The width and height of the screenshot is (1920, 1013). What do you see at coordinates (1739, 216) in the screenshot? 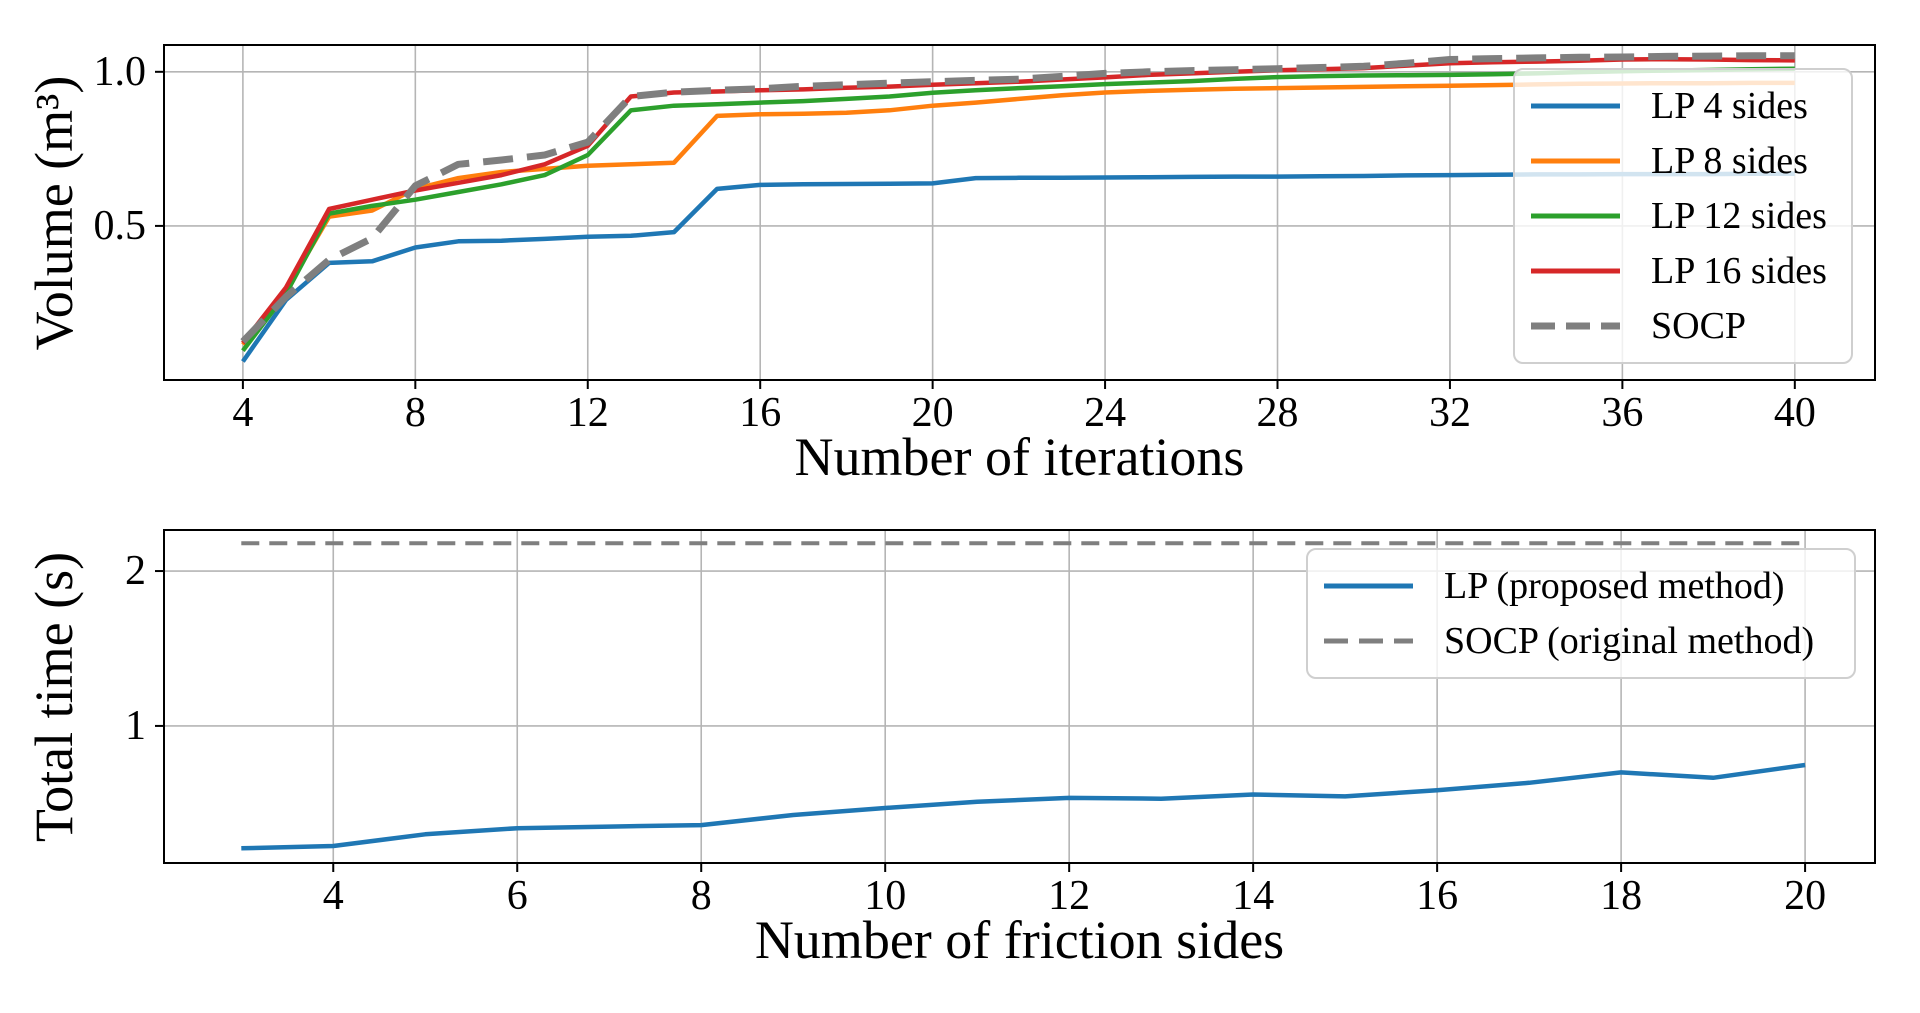
I see `legend-label: LP 12 sides` at bounding box center [1739, 216].